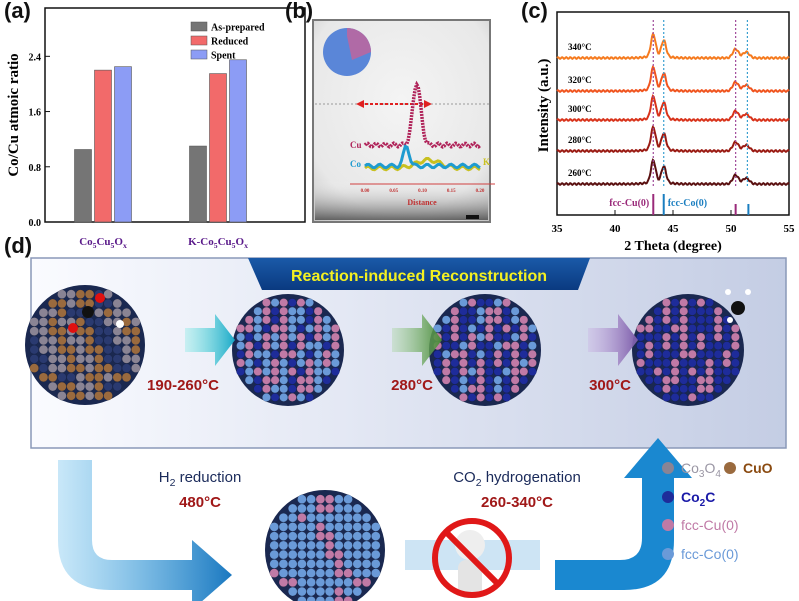 This screenshot has width=799, height=601. I want to click on co2-hydrogenation-temp: 260-340°C, so click(517, 502).